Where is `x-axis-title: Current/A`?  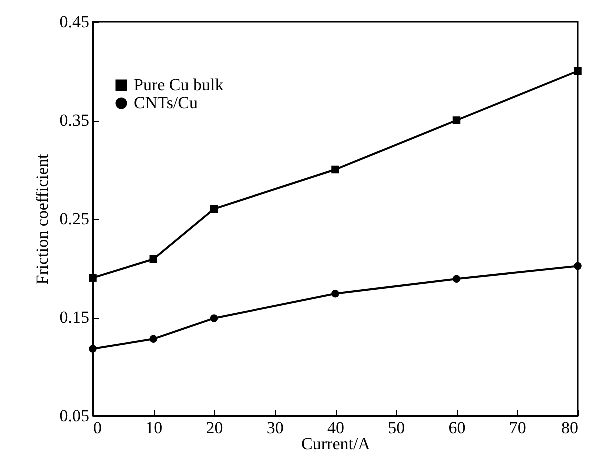 x-axis-title: Current/A is located at coordinates (337, 444).